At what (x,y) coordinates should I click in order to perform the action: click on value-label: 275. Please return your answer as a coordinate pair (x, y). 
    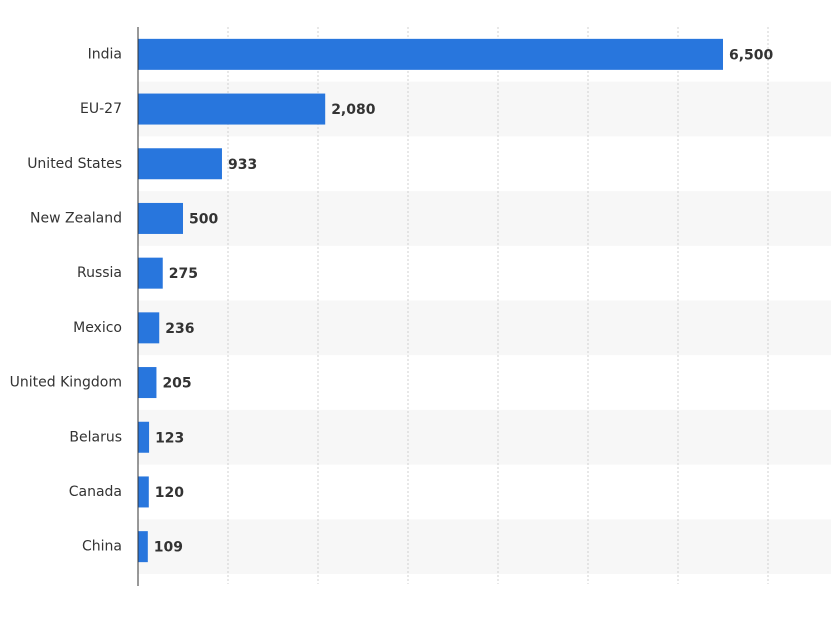
    Looking at the image, I should click on (183, 274).